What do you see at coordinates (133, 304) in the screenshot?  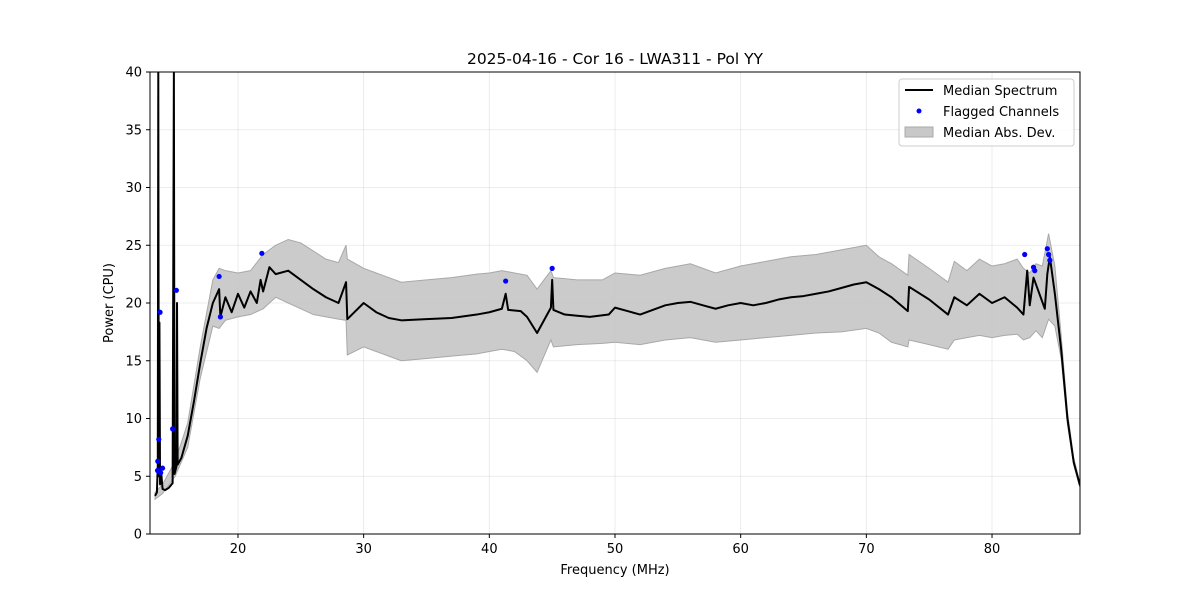 I see `y-tick-label: 20` at bounding box center [133, 304].